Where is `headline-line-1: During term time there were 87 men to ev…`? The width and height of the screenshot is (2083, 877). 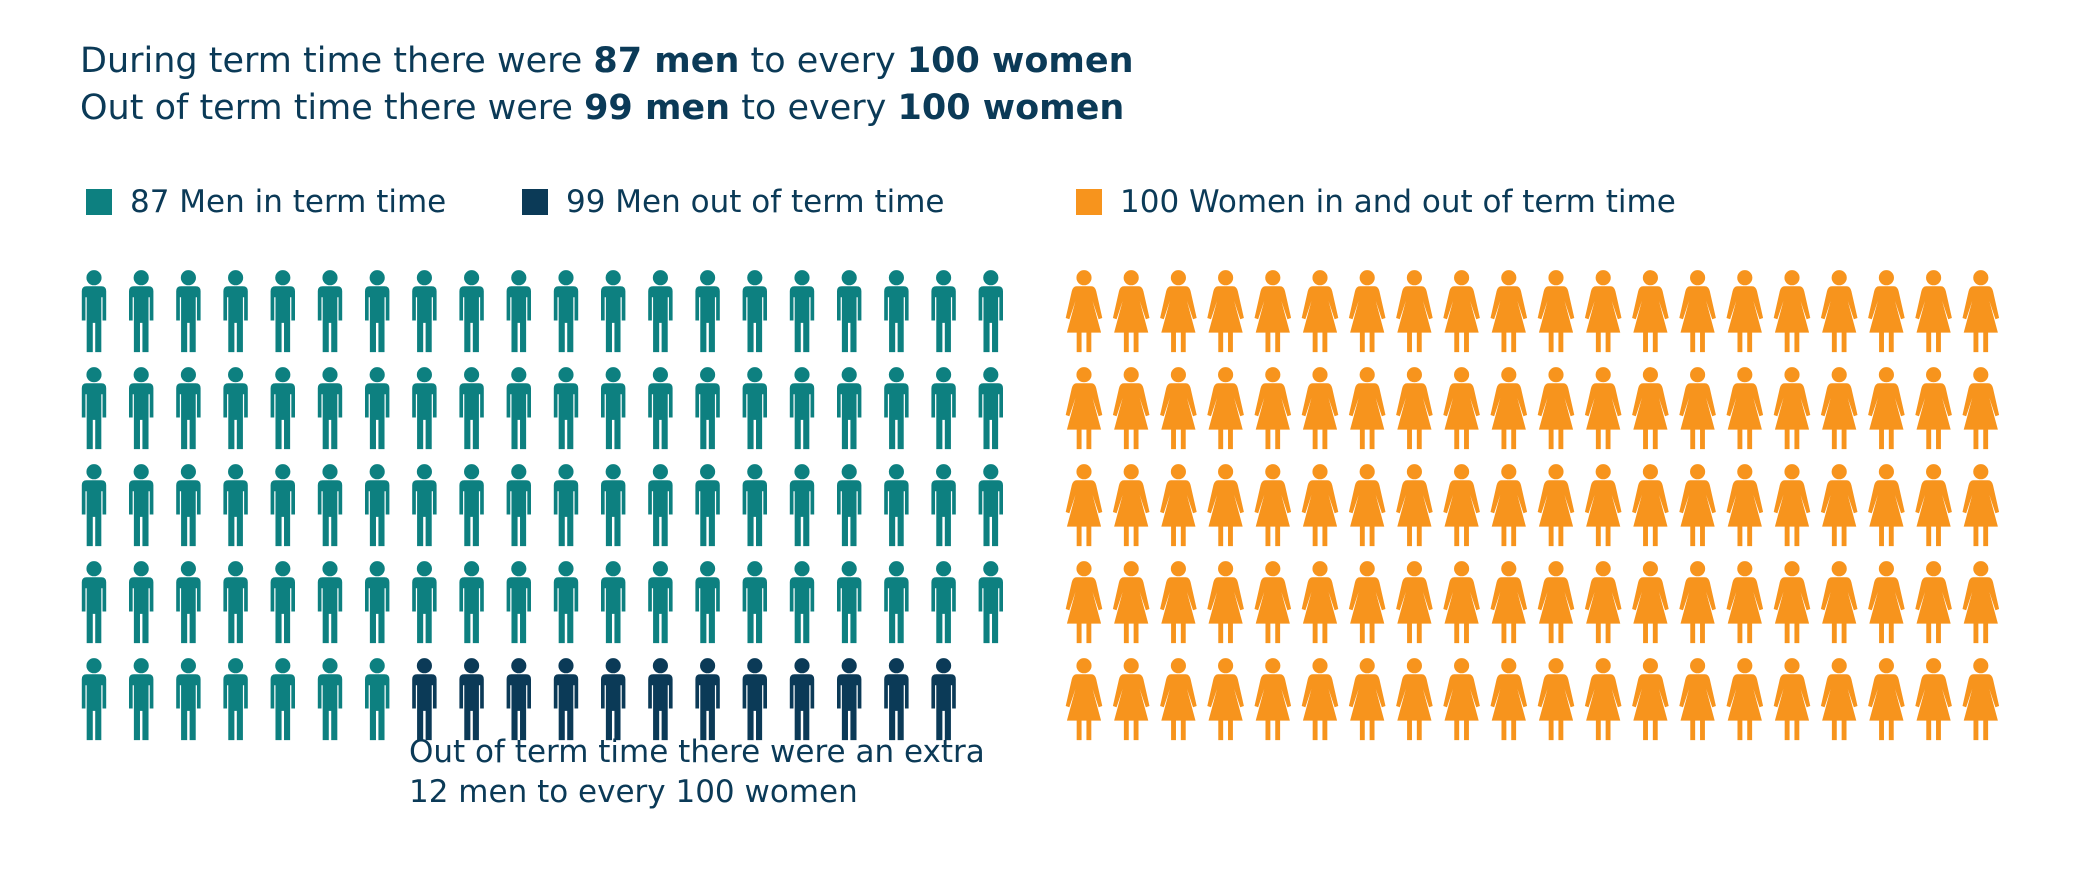 headline-line-1: During term time there were 87 men to ev… is located at coordinates (607, 61).